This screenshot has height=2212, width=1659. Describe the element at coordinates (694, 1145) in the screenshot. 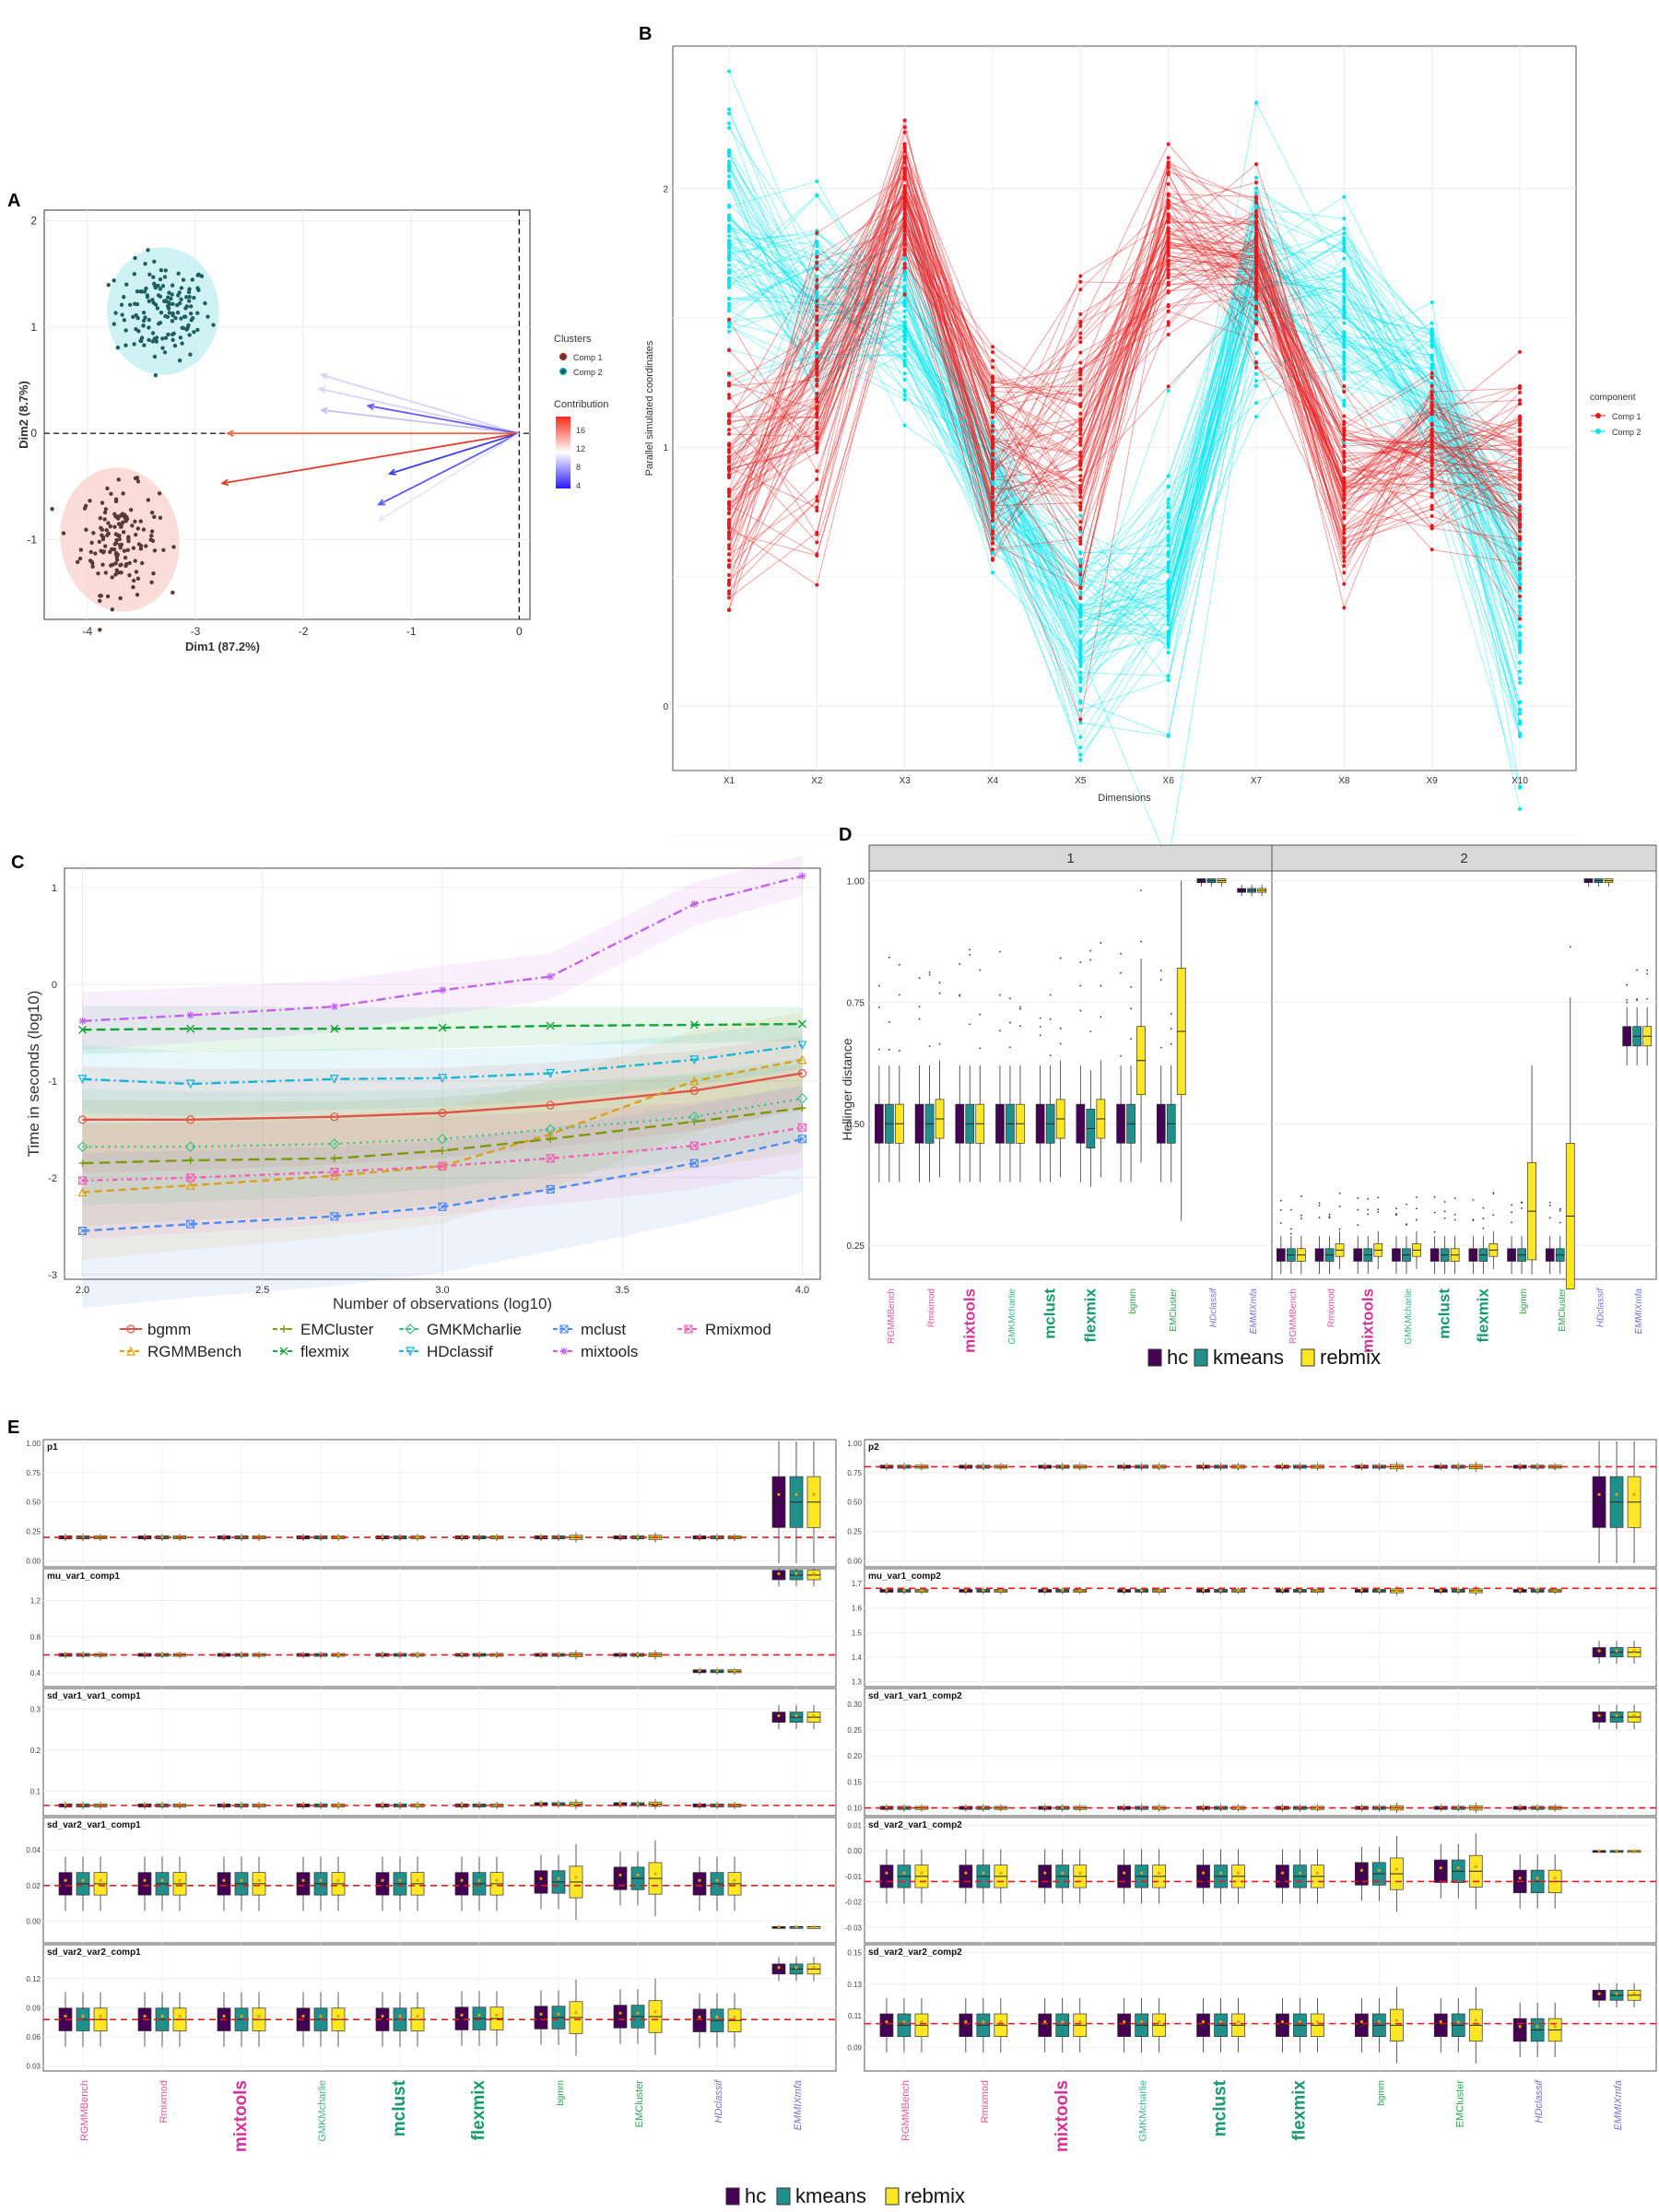

I see `point-Rmixmod` at that location.